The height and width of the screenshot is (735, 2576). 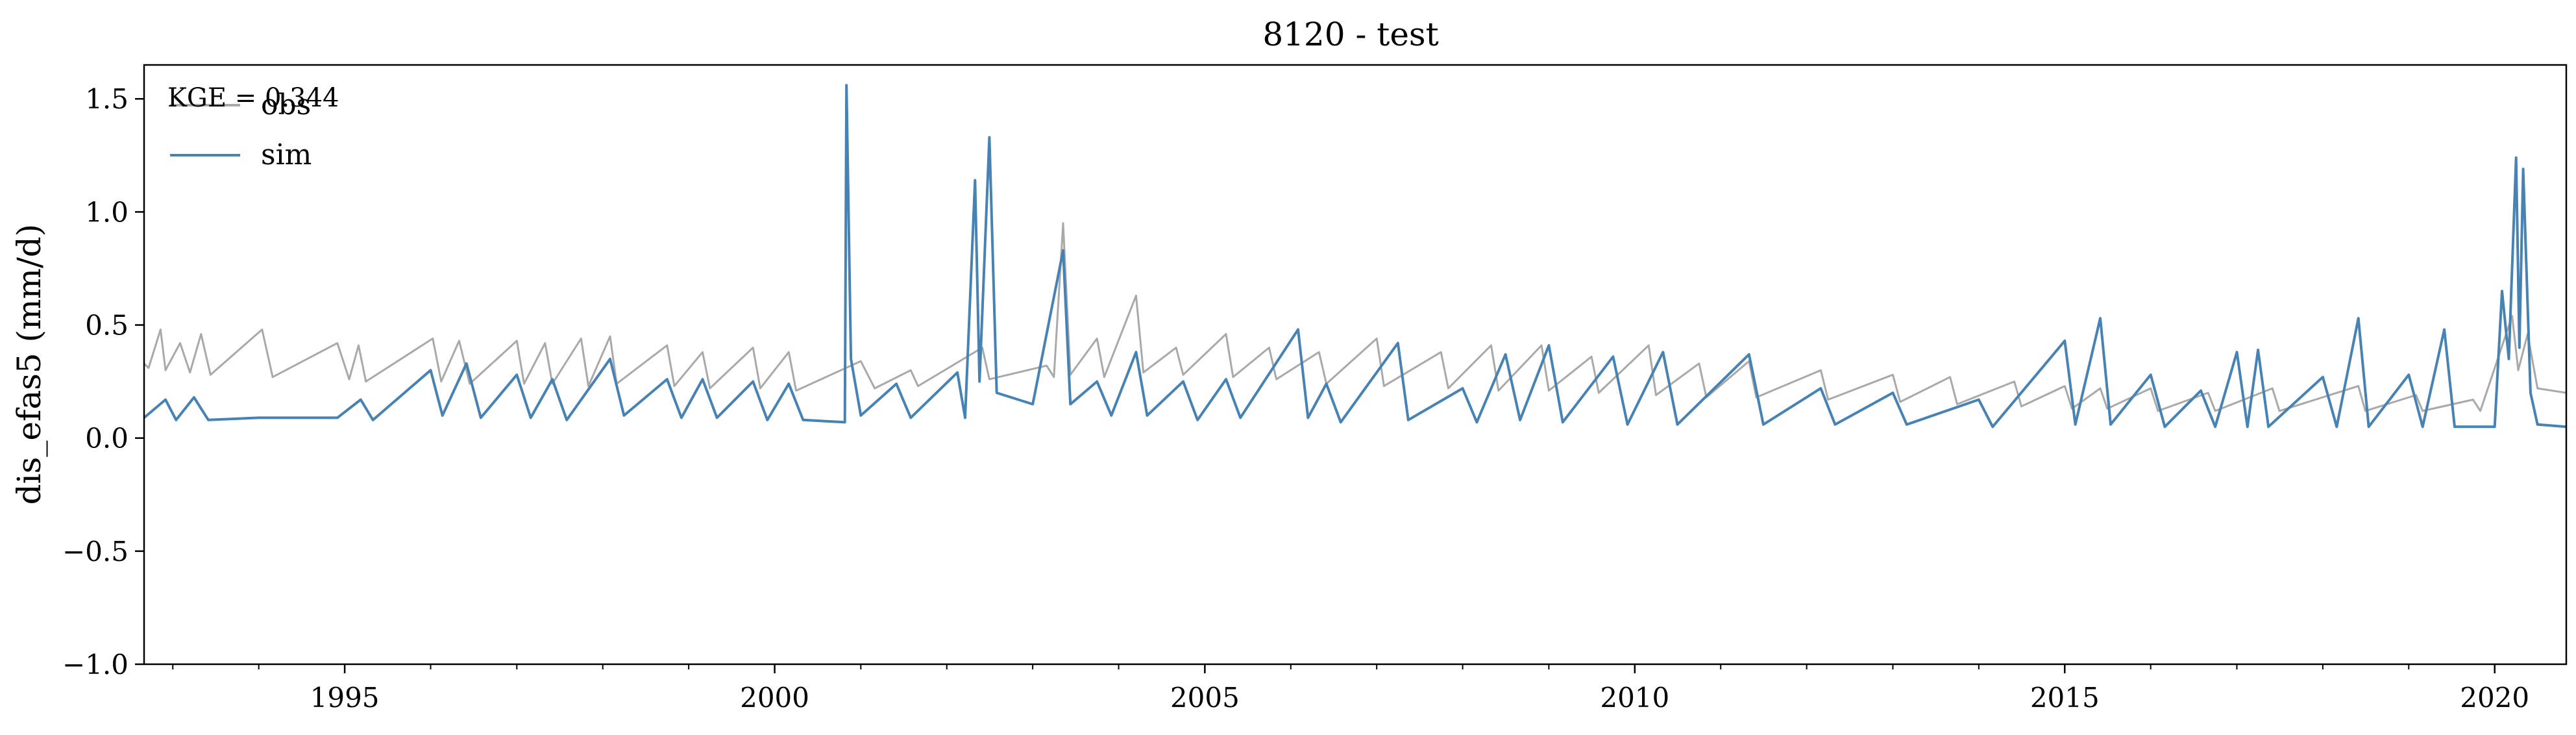 What do you see at coordinates (1350, 689) in the screenshot?
I see `x-axis: 1995 2000 2005 2010 2015 2020` at bounding box center [1350, 689].